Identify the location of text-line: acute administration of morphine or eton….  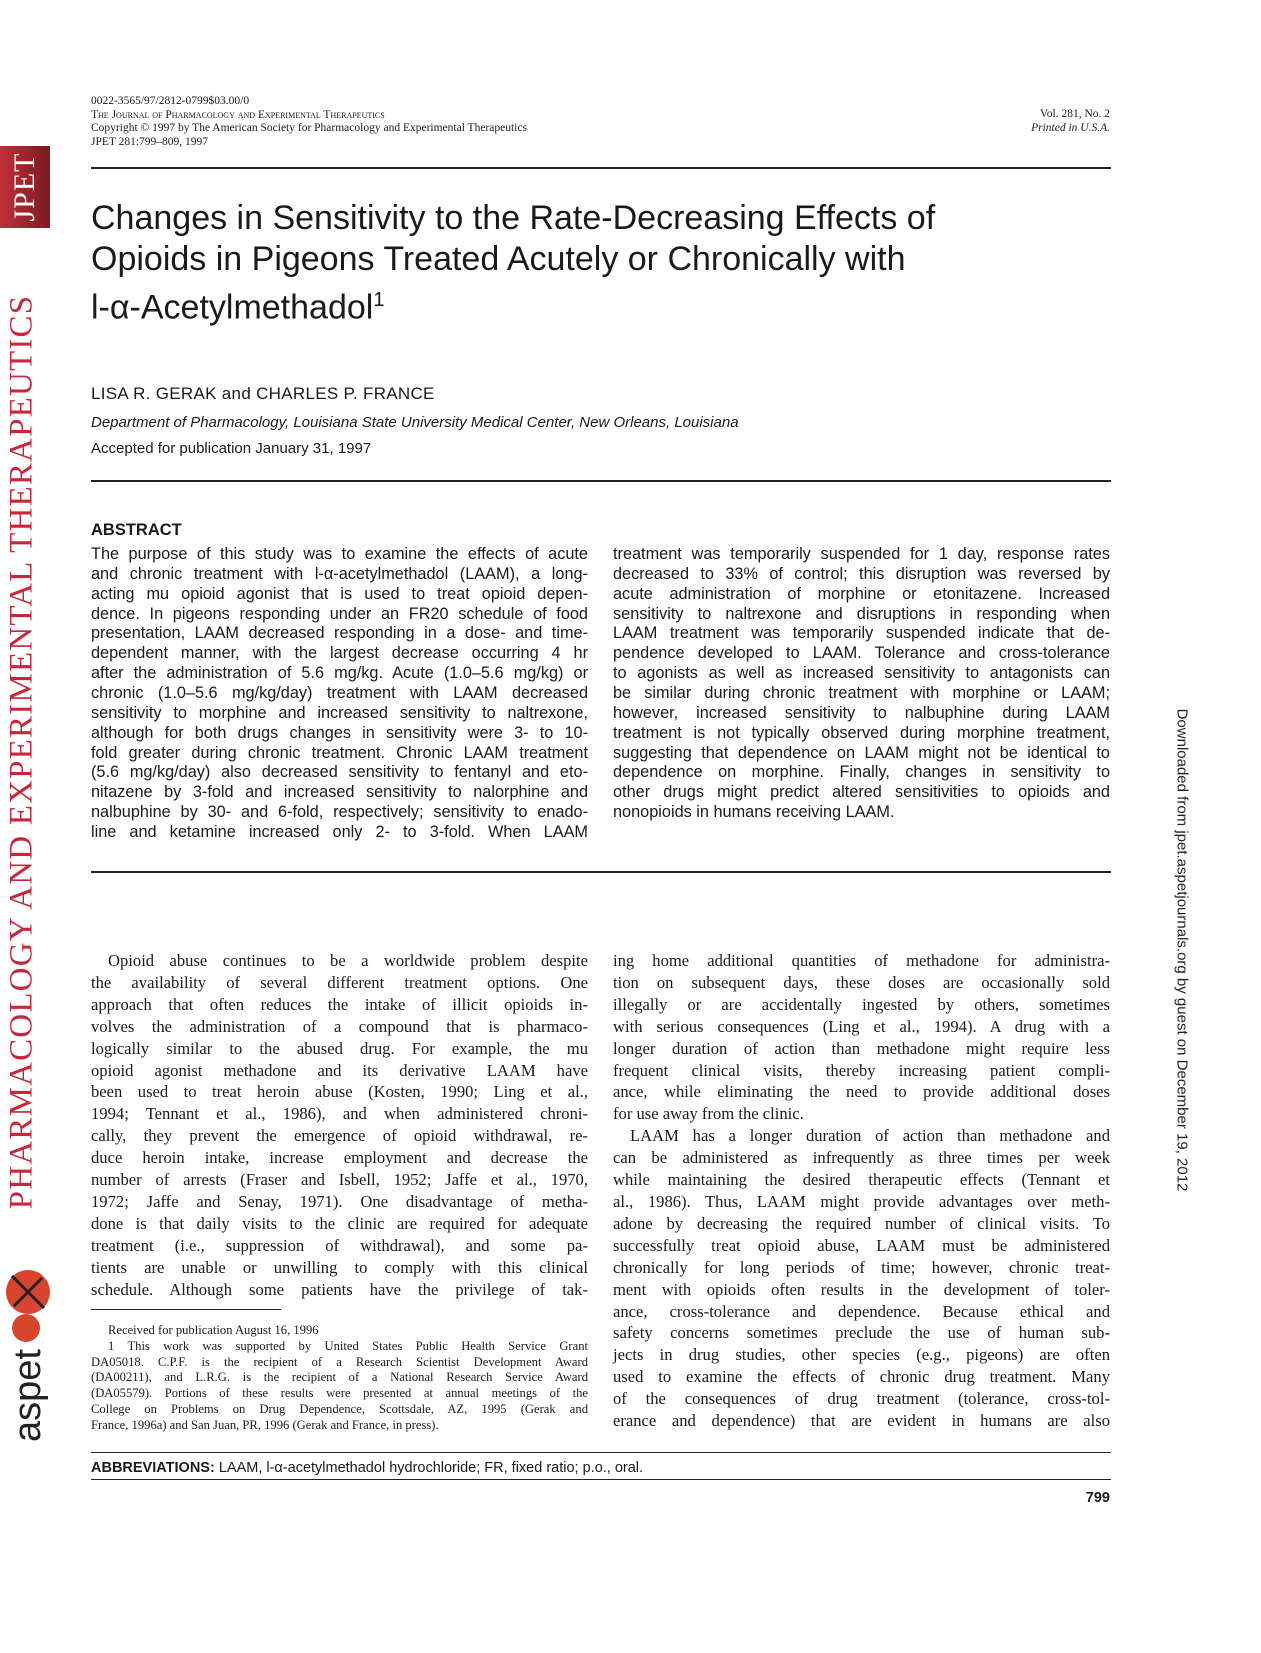
(861, 593).